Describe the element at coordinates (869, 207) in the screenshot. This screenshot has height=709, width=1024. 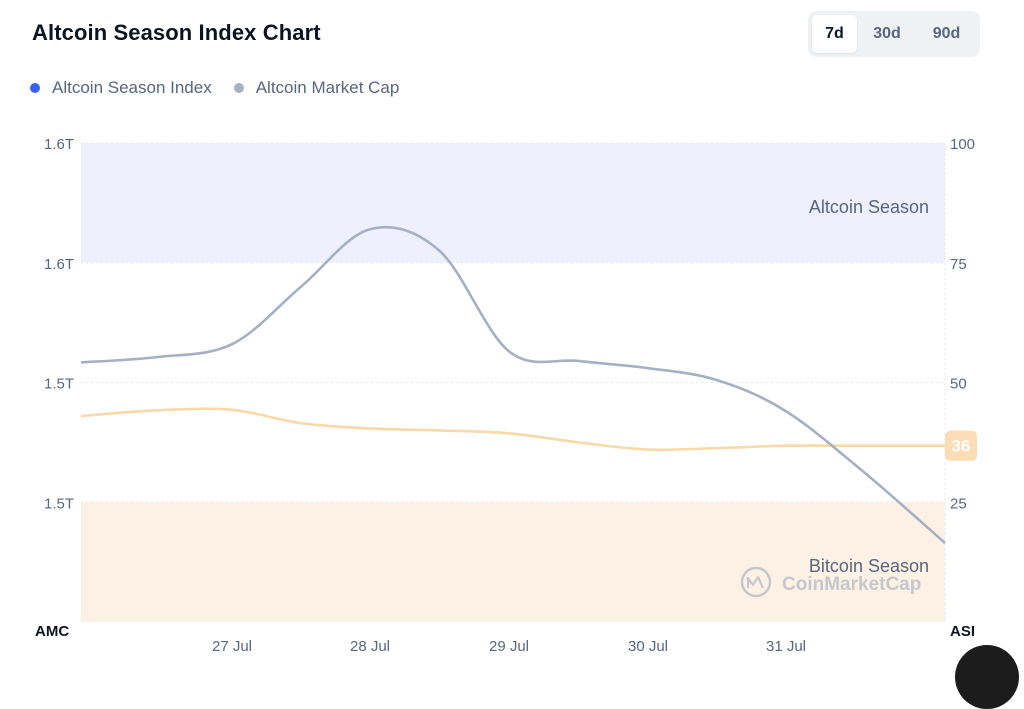
I see `altcoin-season-label: Altcoin Season` at that location.